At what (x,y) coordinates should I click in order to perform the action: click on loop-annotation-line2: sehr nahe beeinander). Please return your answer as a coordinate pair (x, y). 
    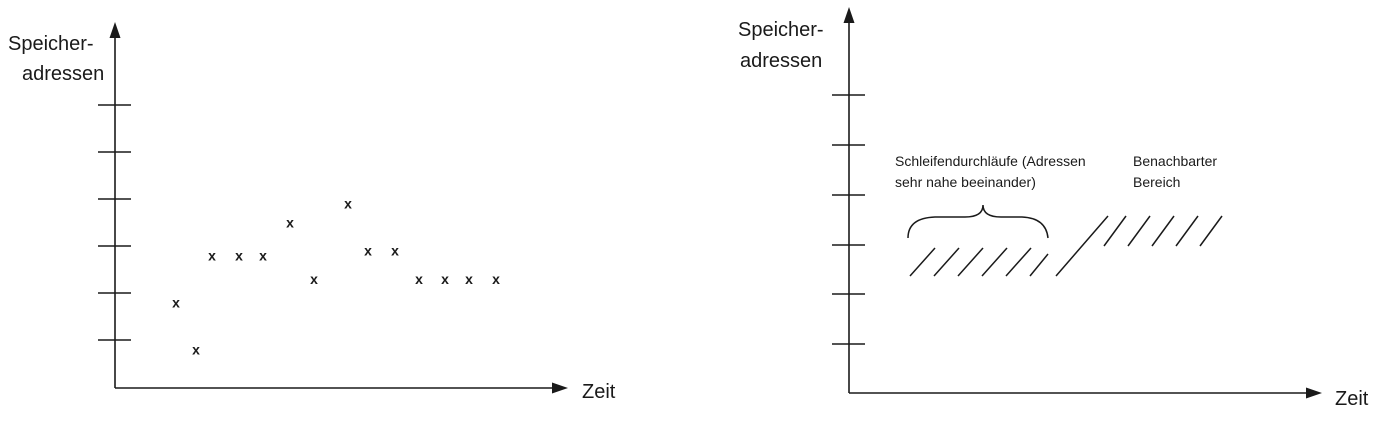
    Looking at the image, I should click on (965, 182).